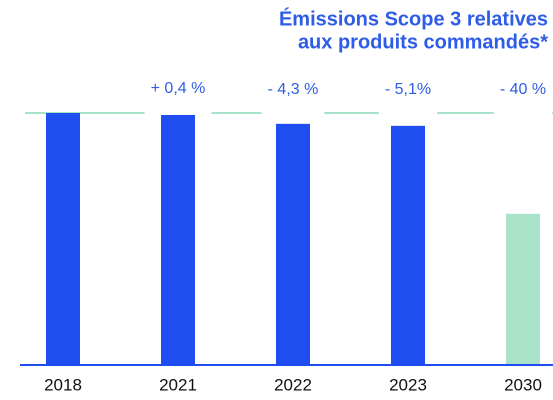  I want to click on x-tick-label: 2023, so click(408, 384).